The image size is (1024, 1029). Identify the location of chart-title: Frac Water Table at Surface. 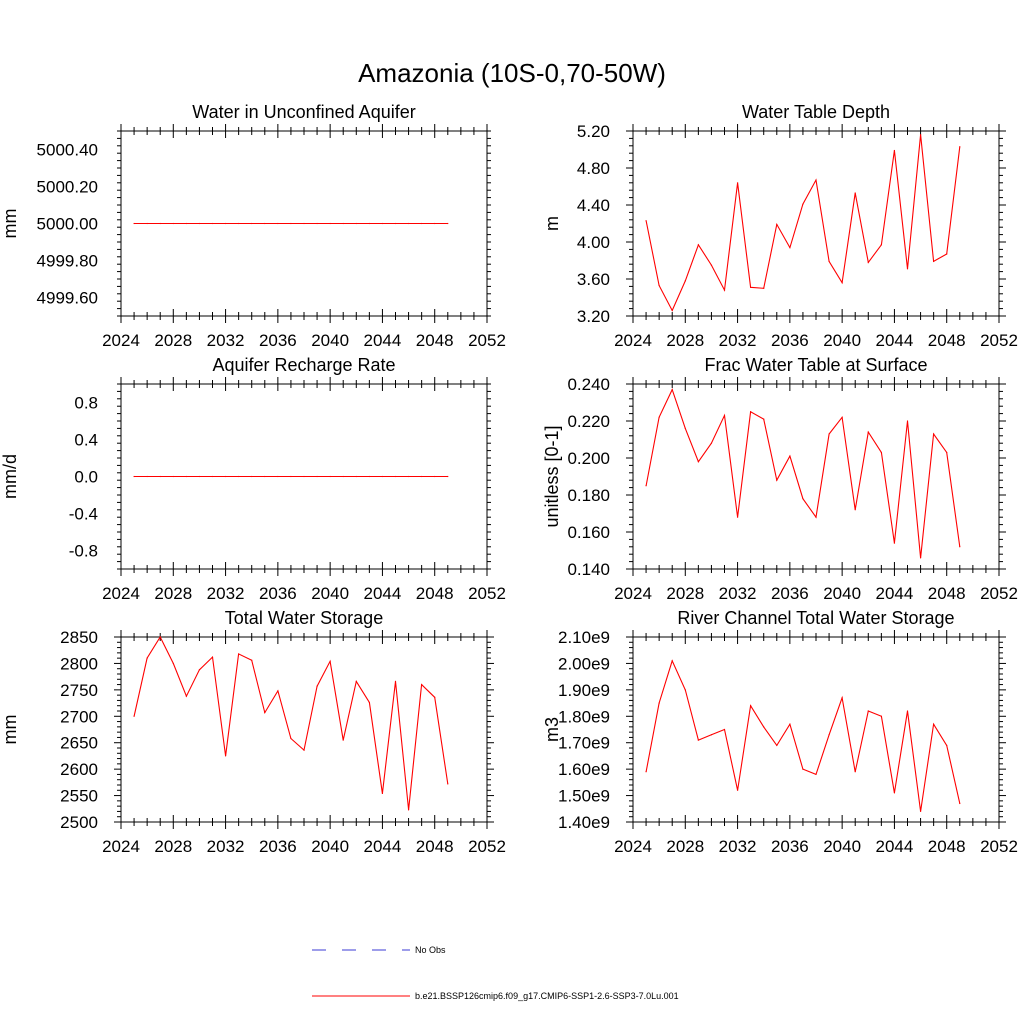
(815, 365).